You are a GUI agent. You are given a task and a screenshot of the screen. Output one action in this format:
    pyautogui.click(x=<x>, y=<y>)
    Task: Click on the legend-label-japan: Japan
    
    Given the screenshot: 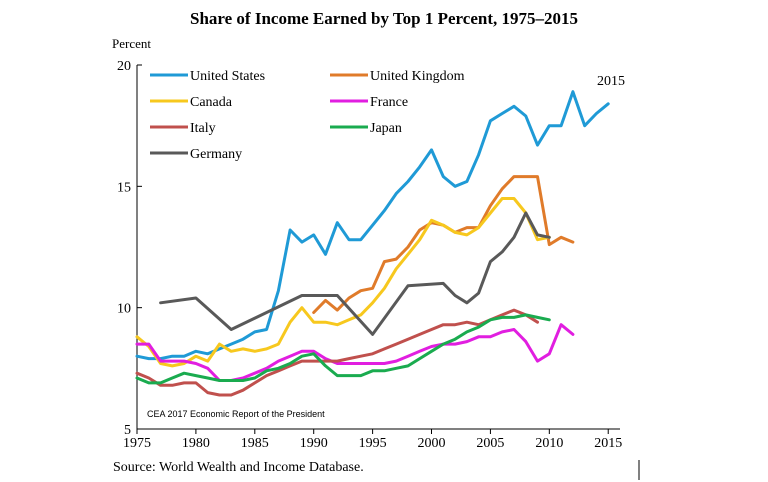 What is the action you would take?
    pyautogui.click(x=386, y=128)
    